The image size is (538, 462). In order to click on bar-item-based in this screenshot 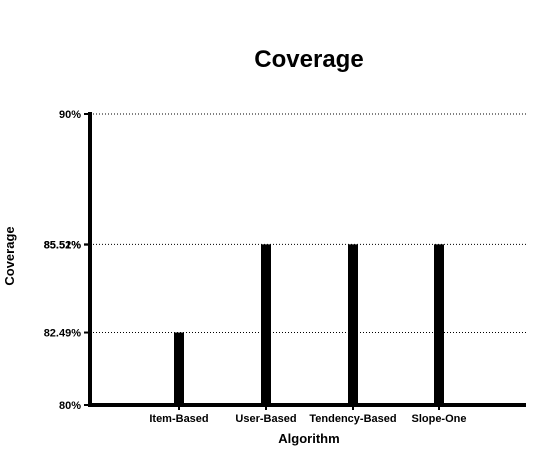, I will do `click(179, 368)`.